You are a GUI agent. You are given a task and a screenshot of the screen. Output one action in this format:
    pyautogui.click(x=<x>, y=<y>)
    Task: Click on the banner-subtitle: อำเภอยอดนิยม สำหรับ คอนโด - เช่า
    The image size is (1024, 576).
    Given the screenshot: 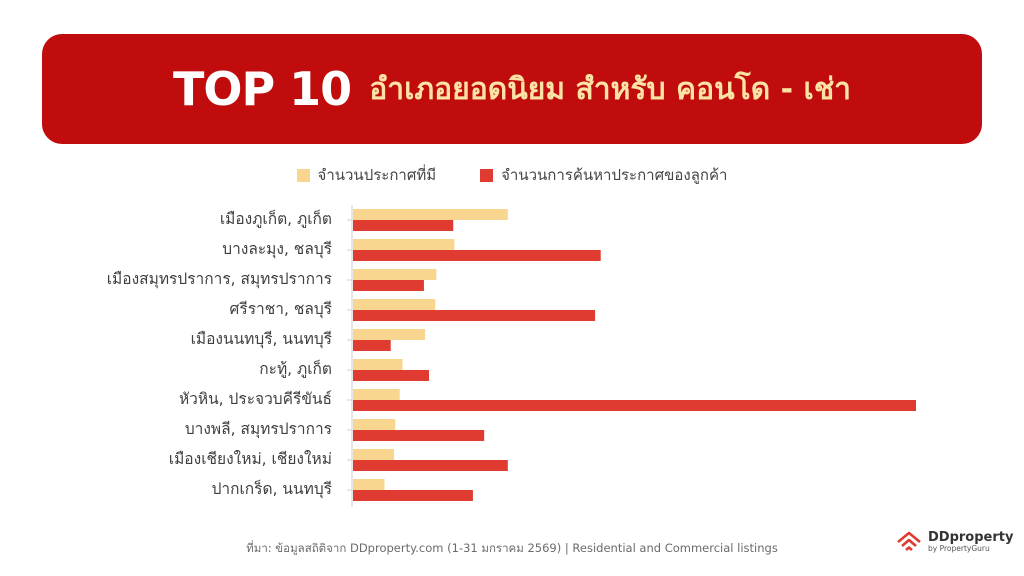 What is the action you would take?
    pyautogui.click(x=610, y=89)
    